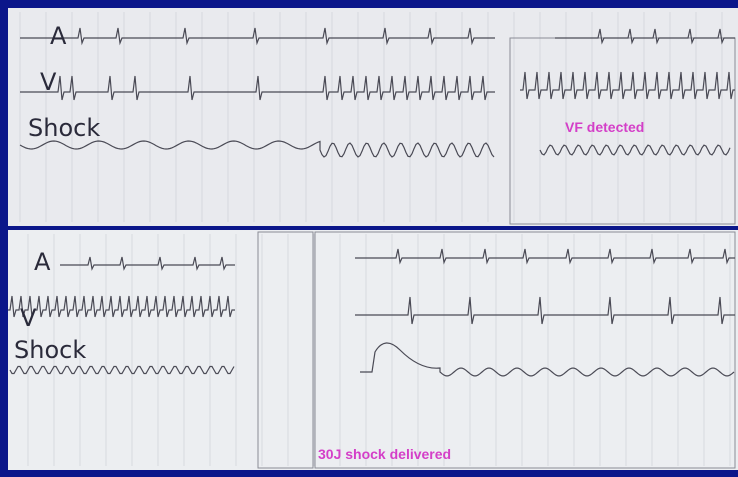  Describe the element at coordinates (285, 350) in the screenshot. I see `panel-box` at that location.